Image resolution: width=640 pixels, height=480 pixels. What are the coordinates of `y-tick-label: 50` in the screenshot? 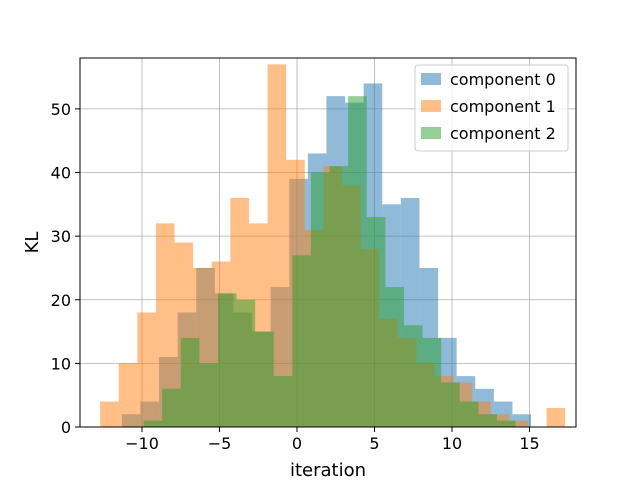 It's located at (61, 109).